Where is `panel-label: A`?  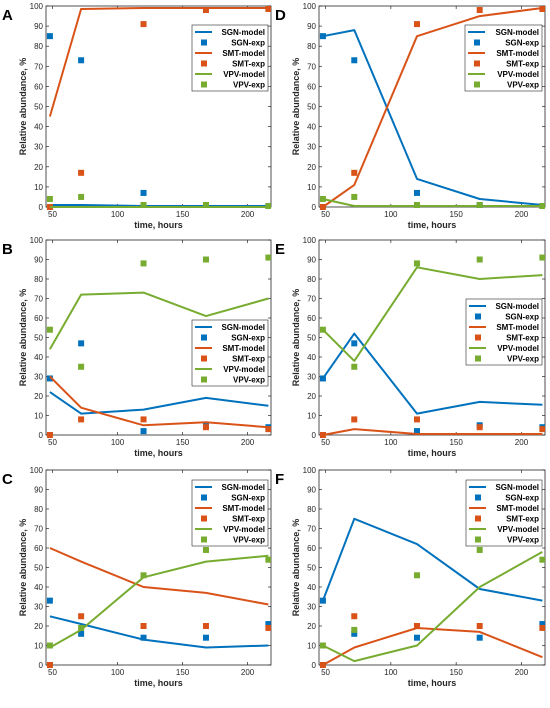 panel-label: A is located at coordinates (7, 15).